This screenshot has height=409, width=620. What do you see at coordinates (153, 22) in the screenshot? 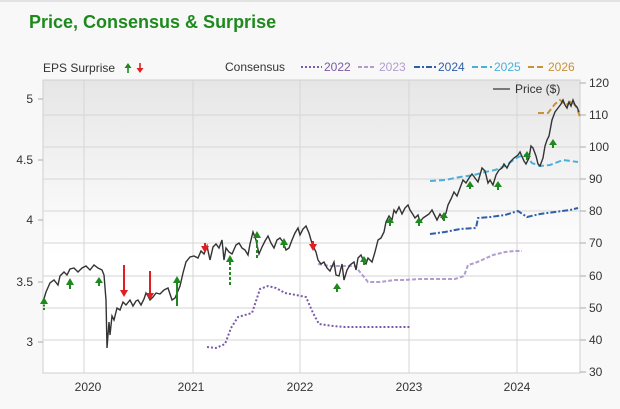
I see `chart-title: Price, Consensus & Surprise` at bounding box center [153, 22].